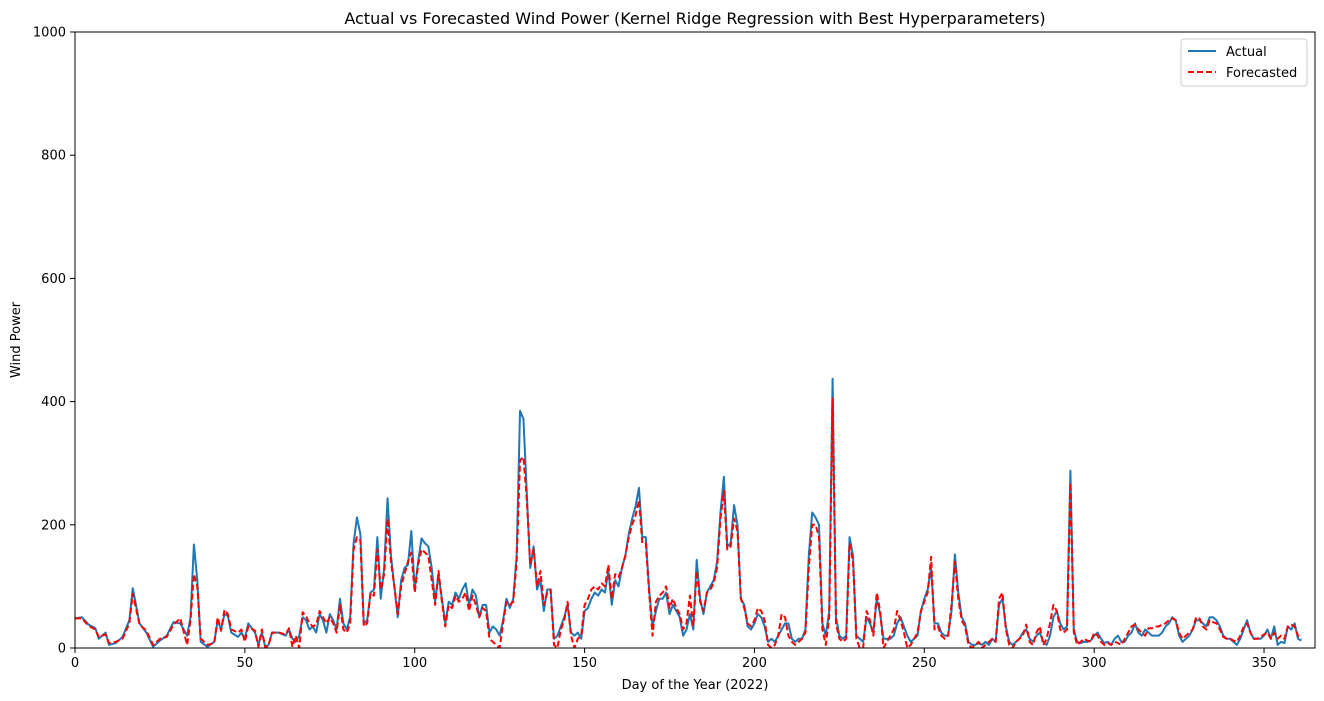 The height and width of the screenshot is (701, 1324). I want to click on y-tick-label: 1000, so click(49, 33).